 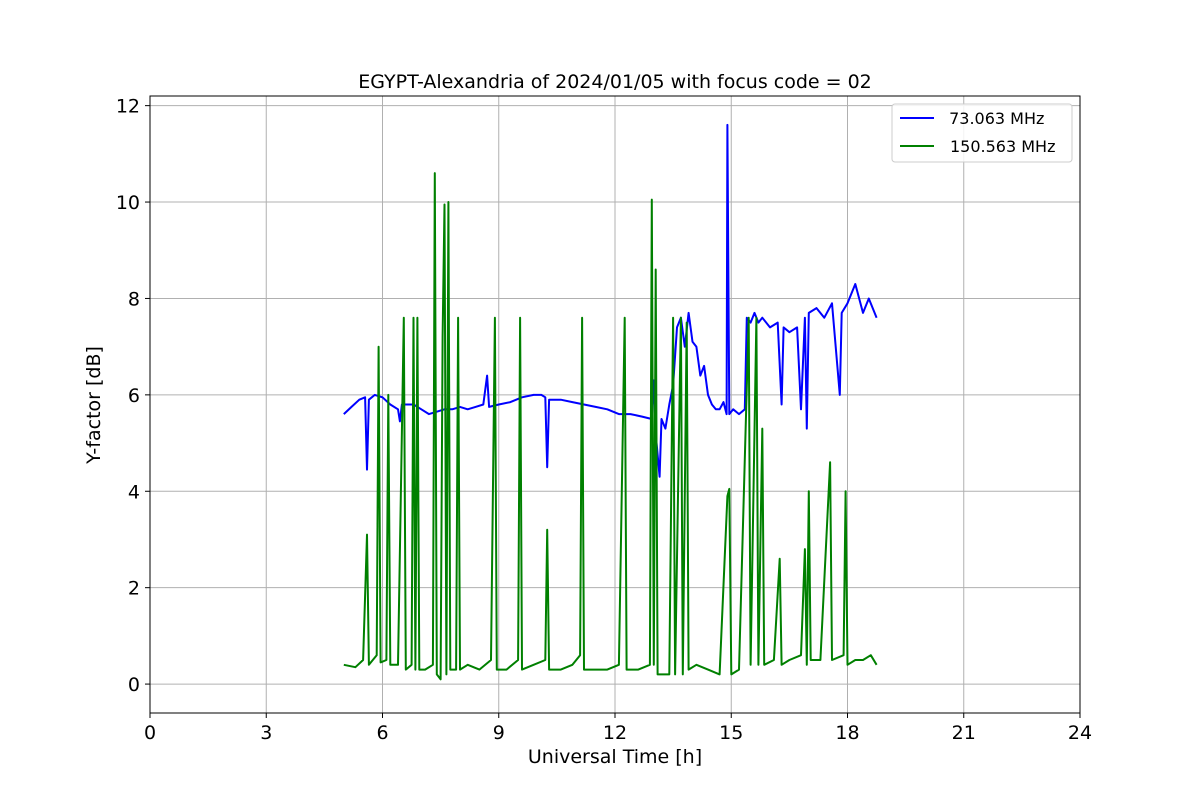 I want to click on x-axis-title: Universal Time [h], so click(x=615, y=757).